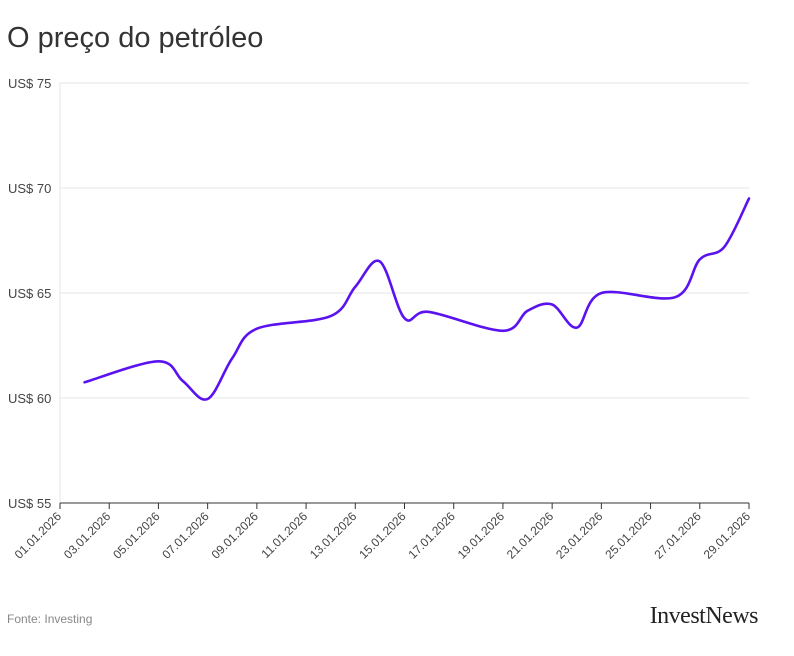 The width and height of the screenshot is (794, 656). I want to click on x-tick-label: 15.01.2026, so click(382, 535).